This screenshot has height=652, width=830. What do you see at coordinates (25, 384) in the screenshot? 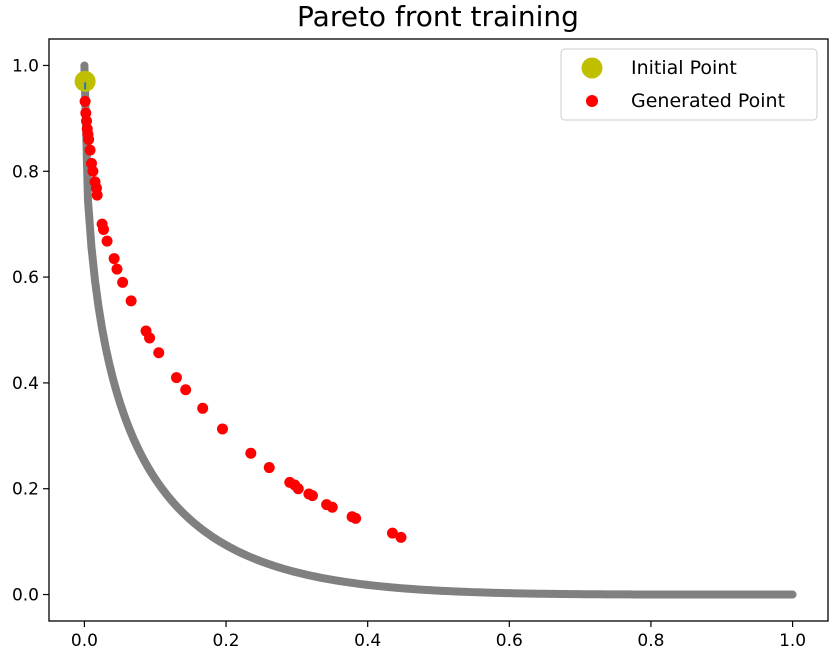
I see `y-tick-label: 0.4` at bounding box center [25, 384].